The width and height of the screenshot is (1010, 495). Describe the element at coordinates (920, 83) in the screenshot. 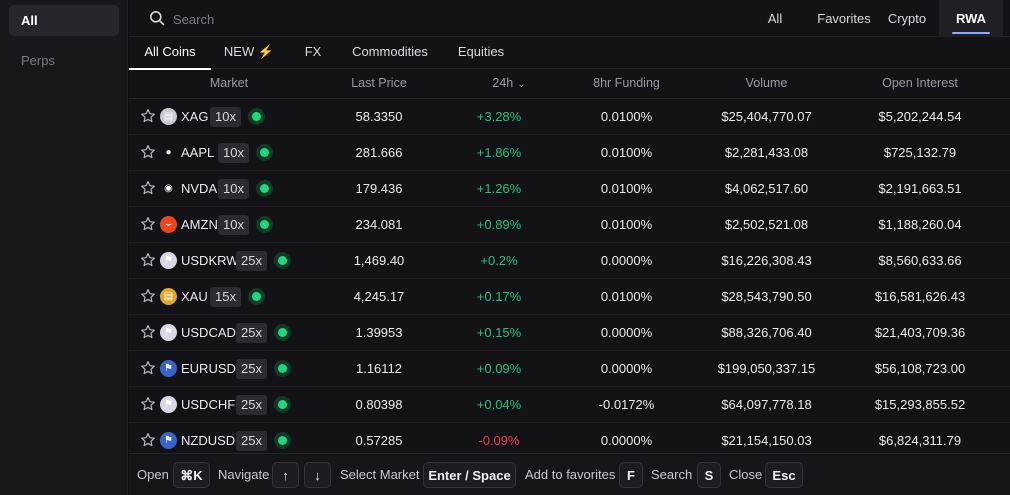

I see `column-header-open-interest: Open Interest` at that location.